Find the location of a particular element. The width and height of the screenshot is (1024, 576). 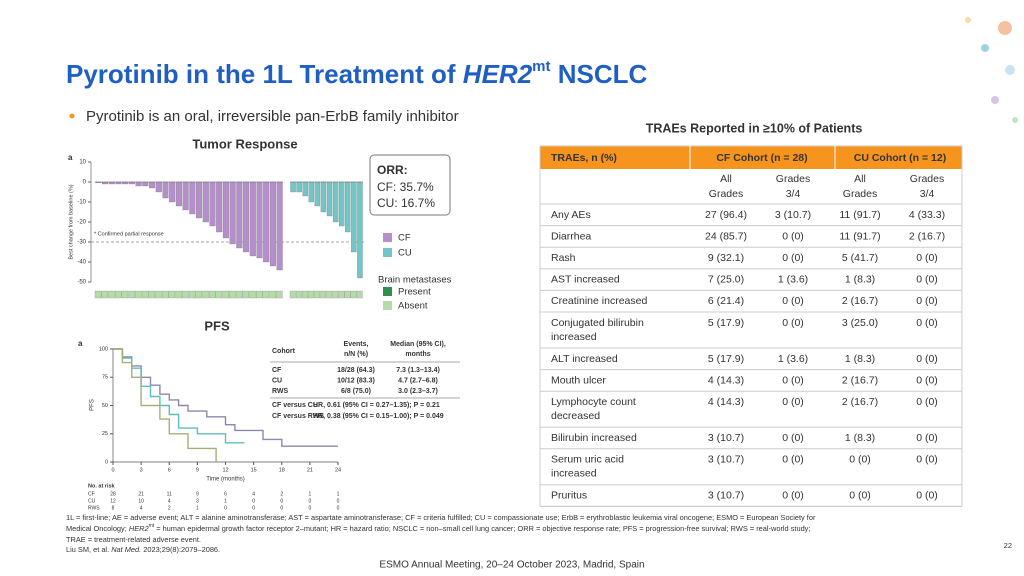

row-label: Lymphocyte count is located at coordinates (593, 402).